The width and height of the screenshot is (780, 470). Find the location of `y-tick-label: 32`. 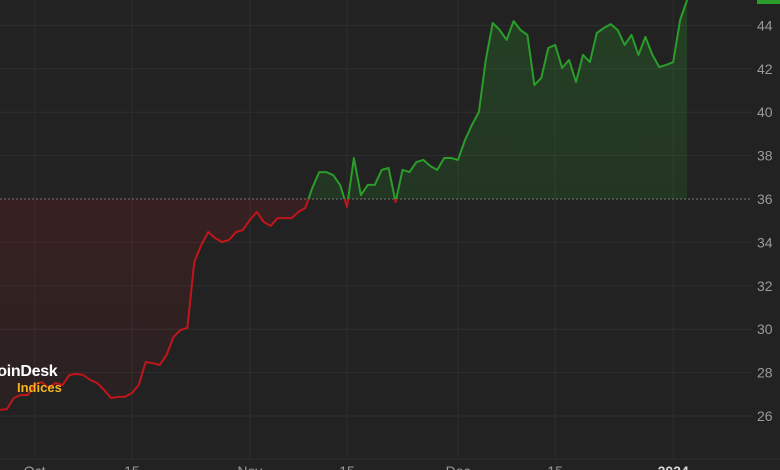

y-tick-label: 32 is located at coordinates (765, 286).